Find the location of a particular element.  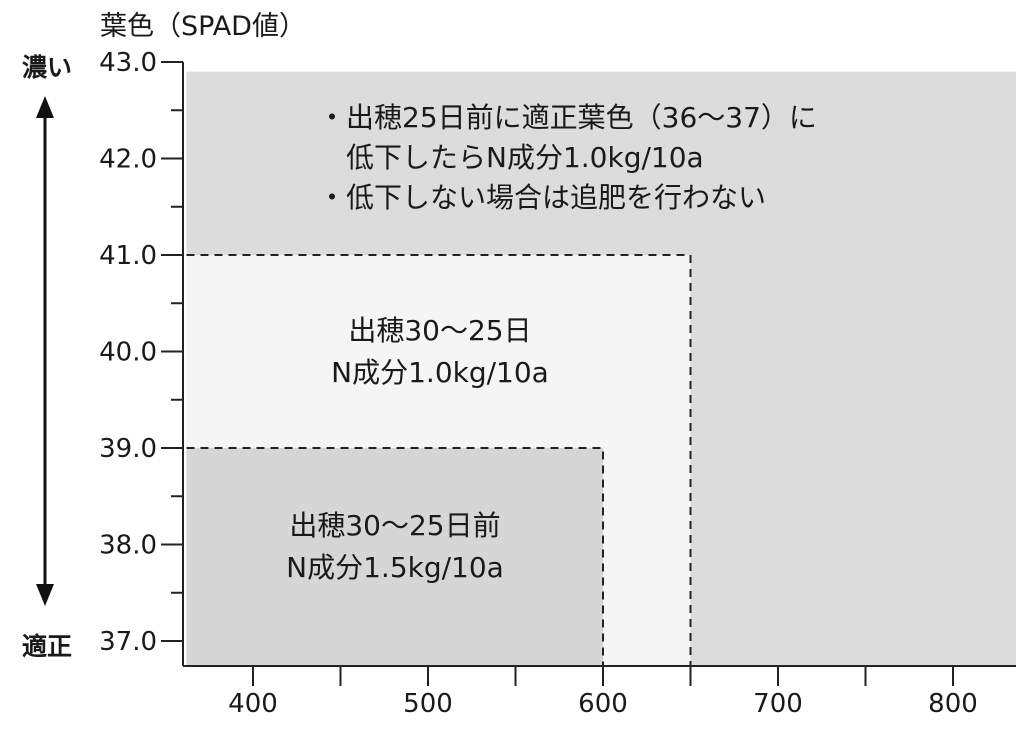

y-tick-label-39: 39.0 is located at coordinates (128, 449).